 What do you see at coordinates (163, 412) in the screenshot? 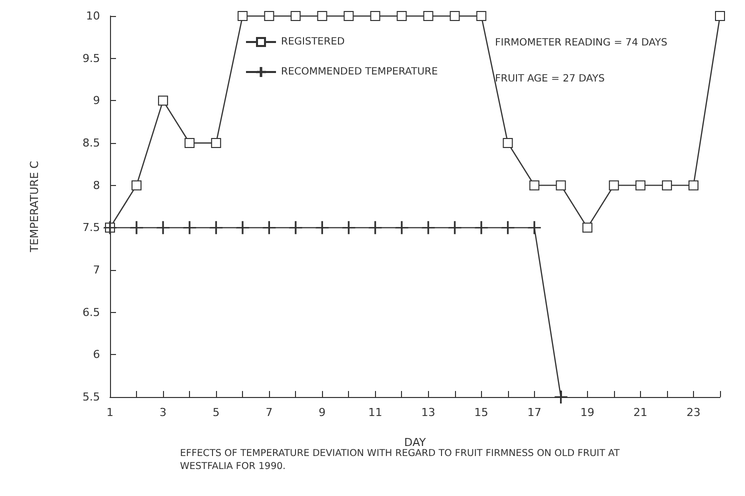
I see `x-tick-label: 3` at bounding box center [163, 412].